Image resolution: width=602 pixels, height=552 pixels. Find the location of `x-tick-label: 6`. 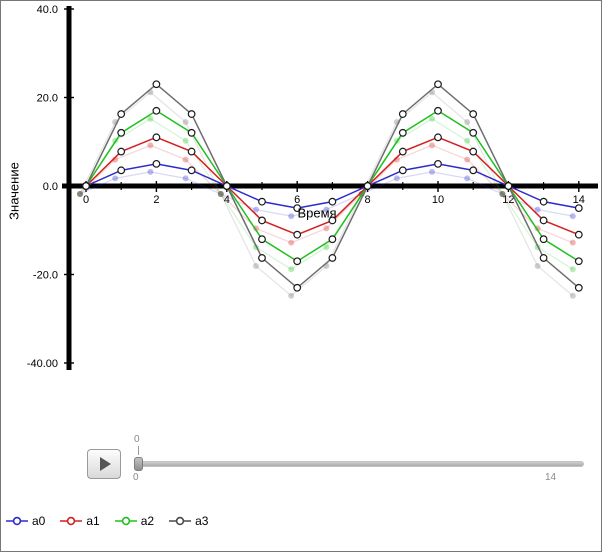

x-tick-label: 6 is located at coordinates (297, 200).